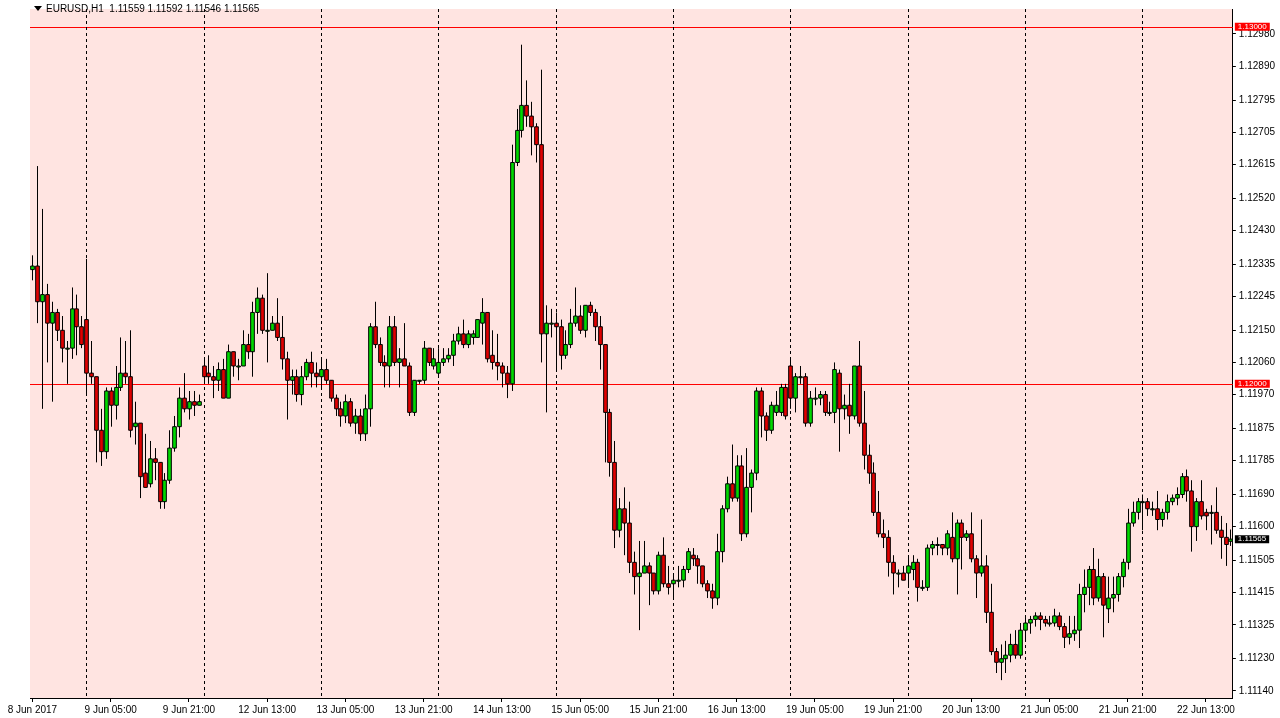 This screenshot has width=1280, height=718. Describe the element at coordinates (1256, 526) in the screenshot. I see `y-tick-label: 1.11600` at that location.